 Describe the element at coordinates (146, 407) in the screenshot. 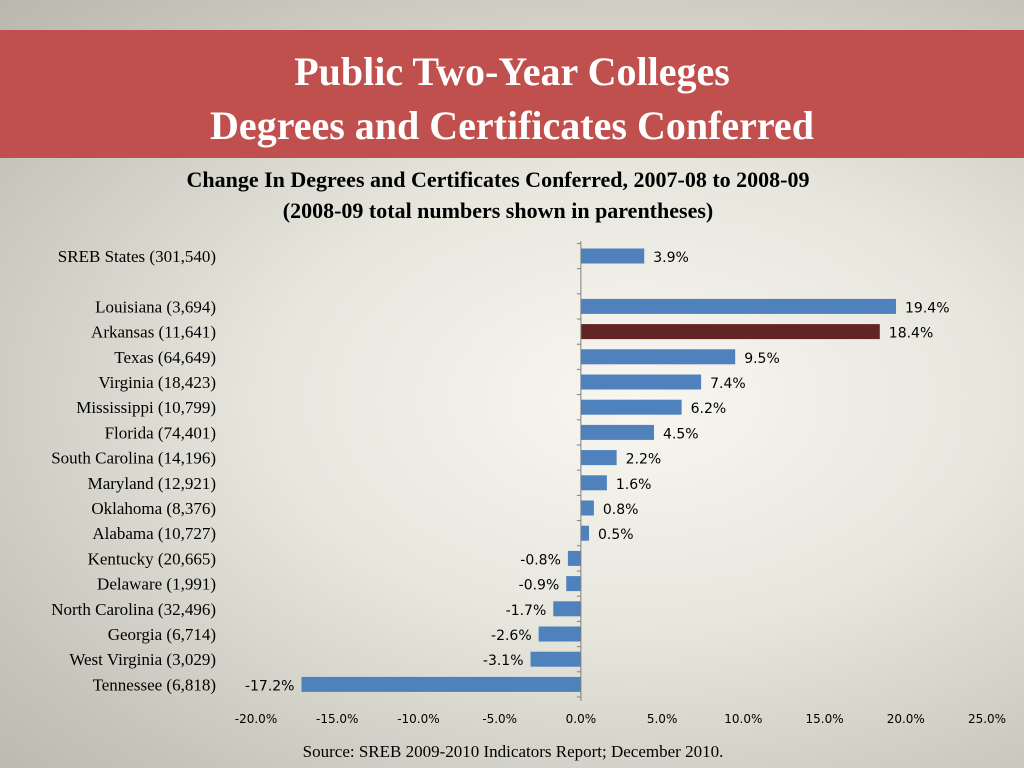

I see `category-label-5: Mississippi (10,799)` at that location.